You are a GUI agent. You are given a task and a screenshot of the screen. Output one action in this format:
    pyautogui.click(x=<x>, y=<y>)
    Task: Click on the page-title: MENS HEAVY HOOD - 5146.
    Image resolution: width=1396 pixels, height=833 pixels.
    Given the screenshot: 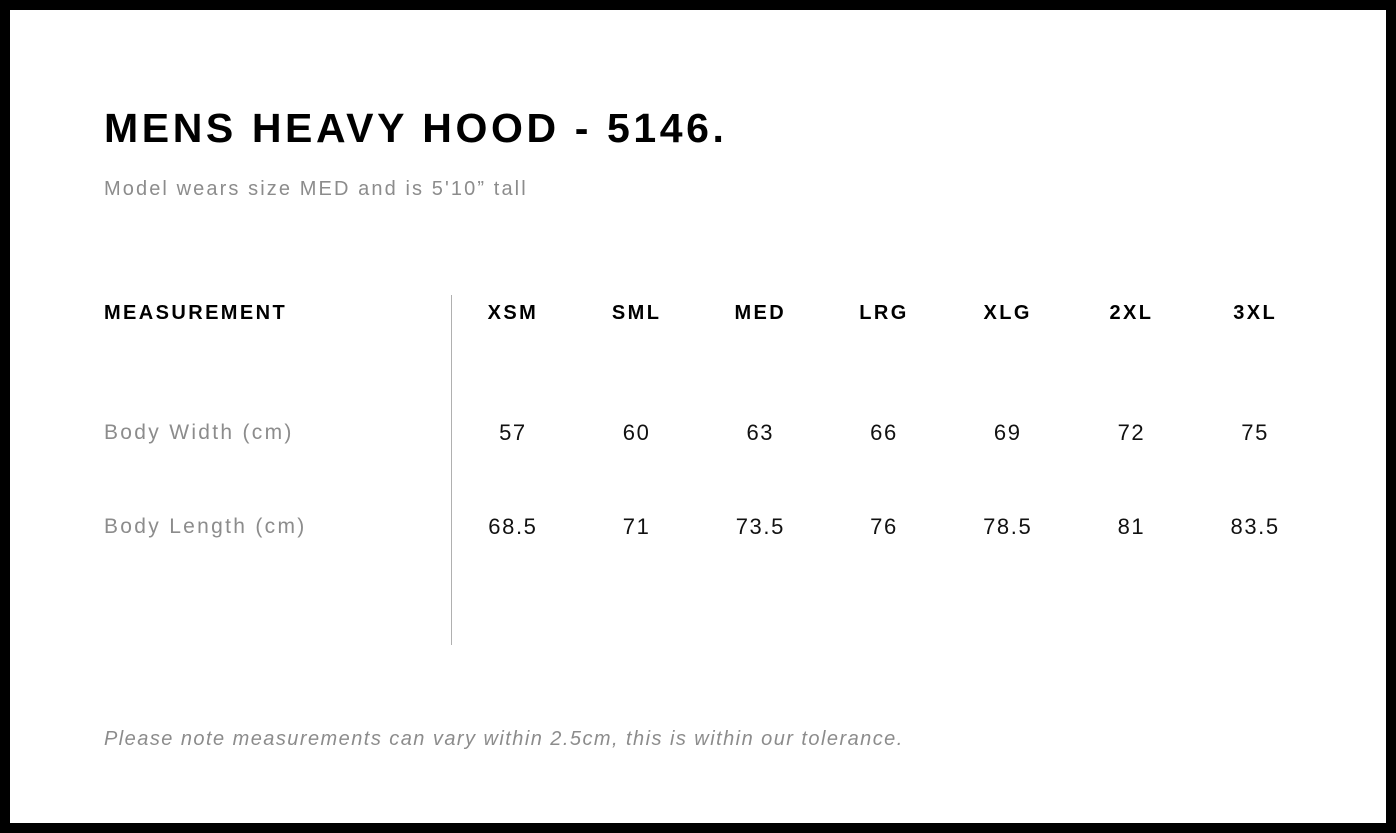 What is the action you would take?
    pyautogui.click(x=416, y=128)
    